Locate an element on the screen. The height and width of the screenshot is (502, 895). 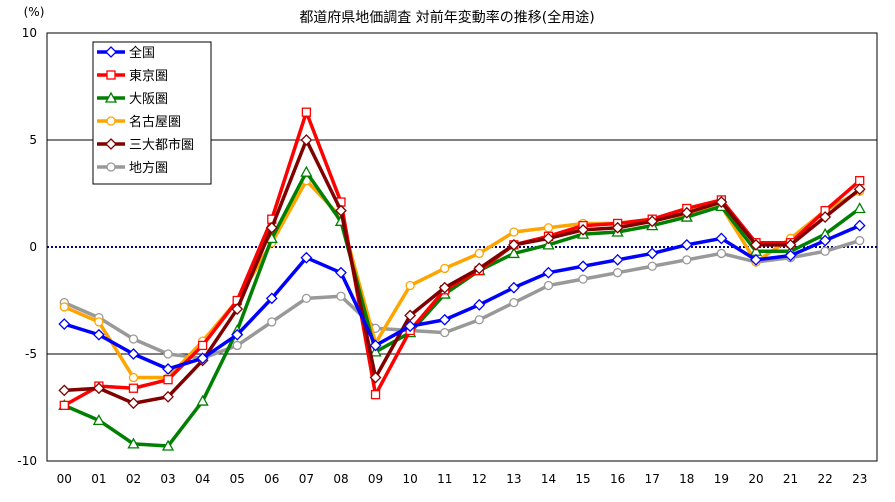
y-tick-label: -10 is located at coordinates (27, 461).